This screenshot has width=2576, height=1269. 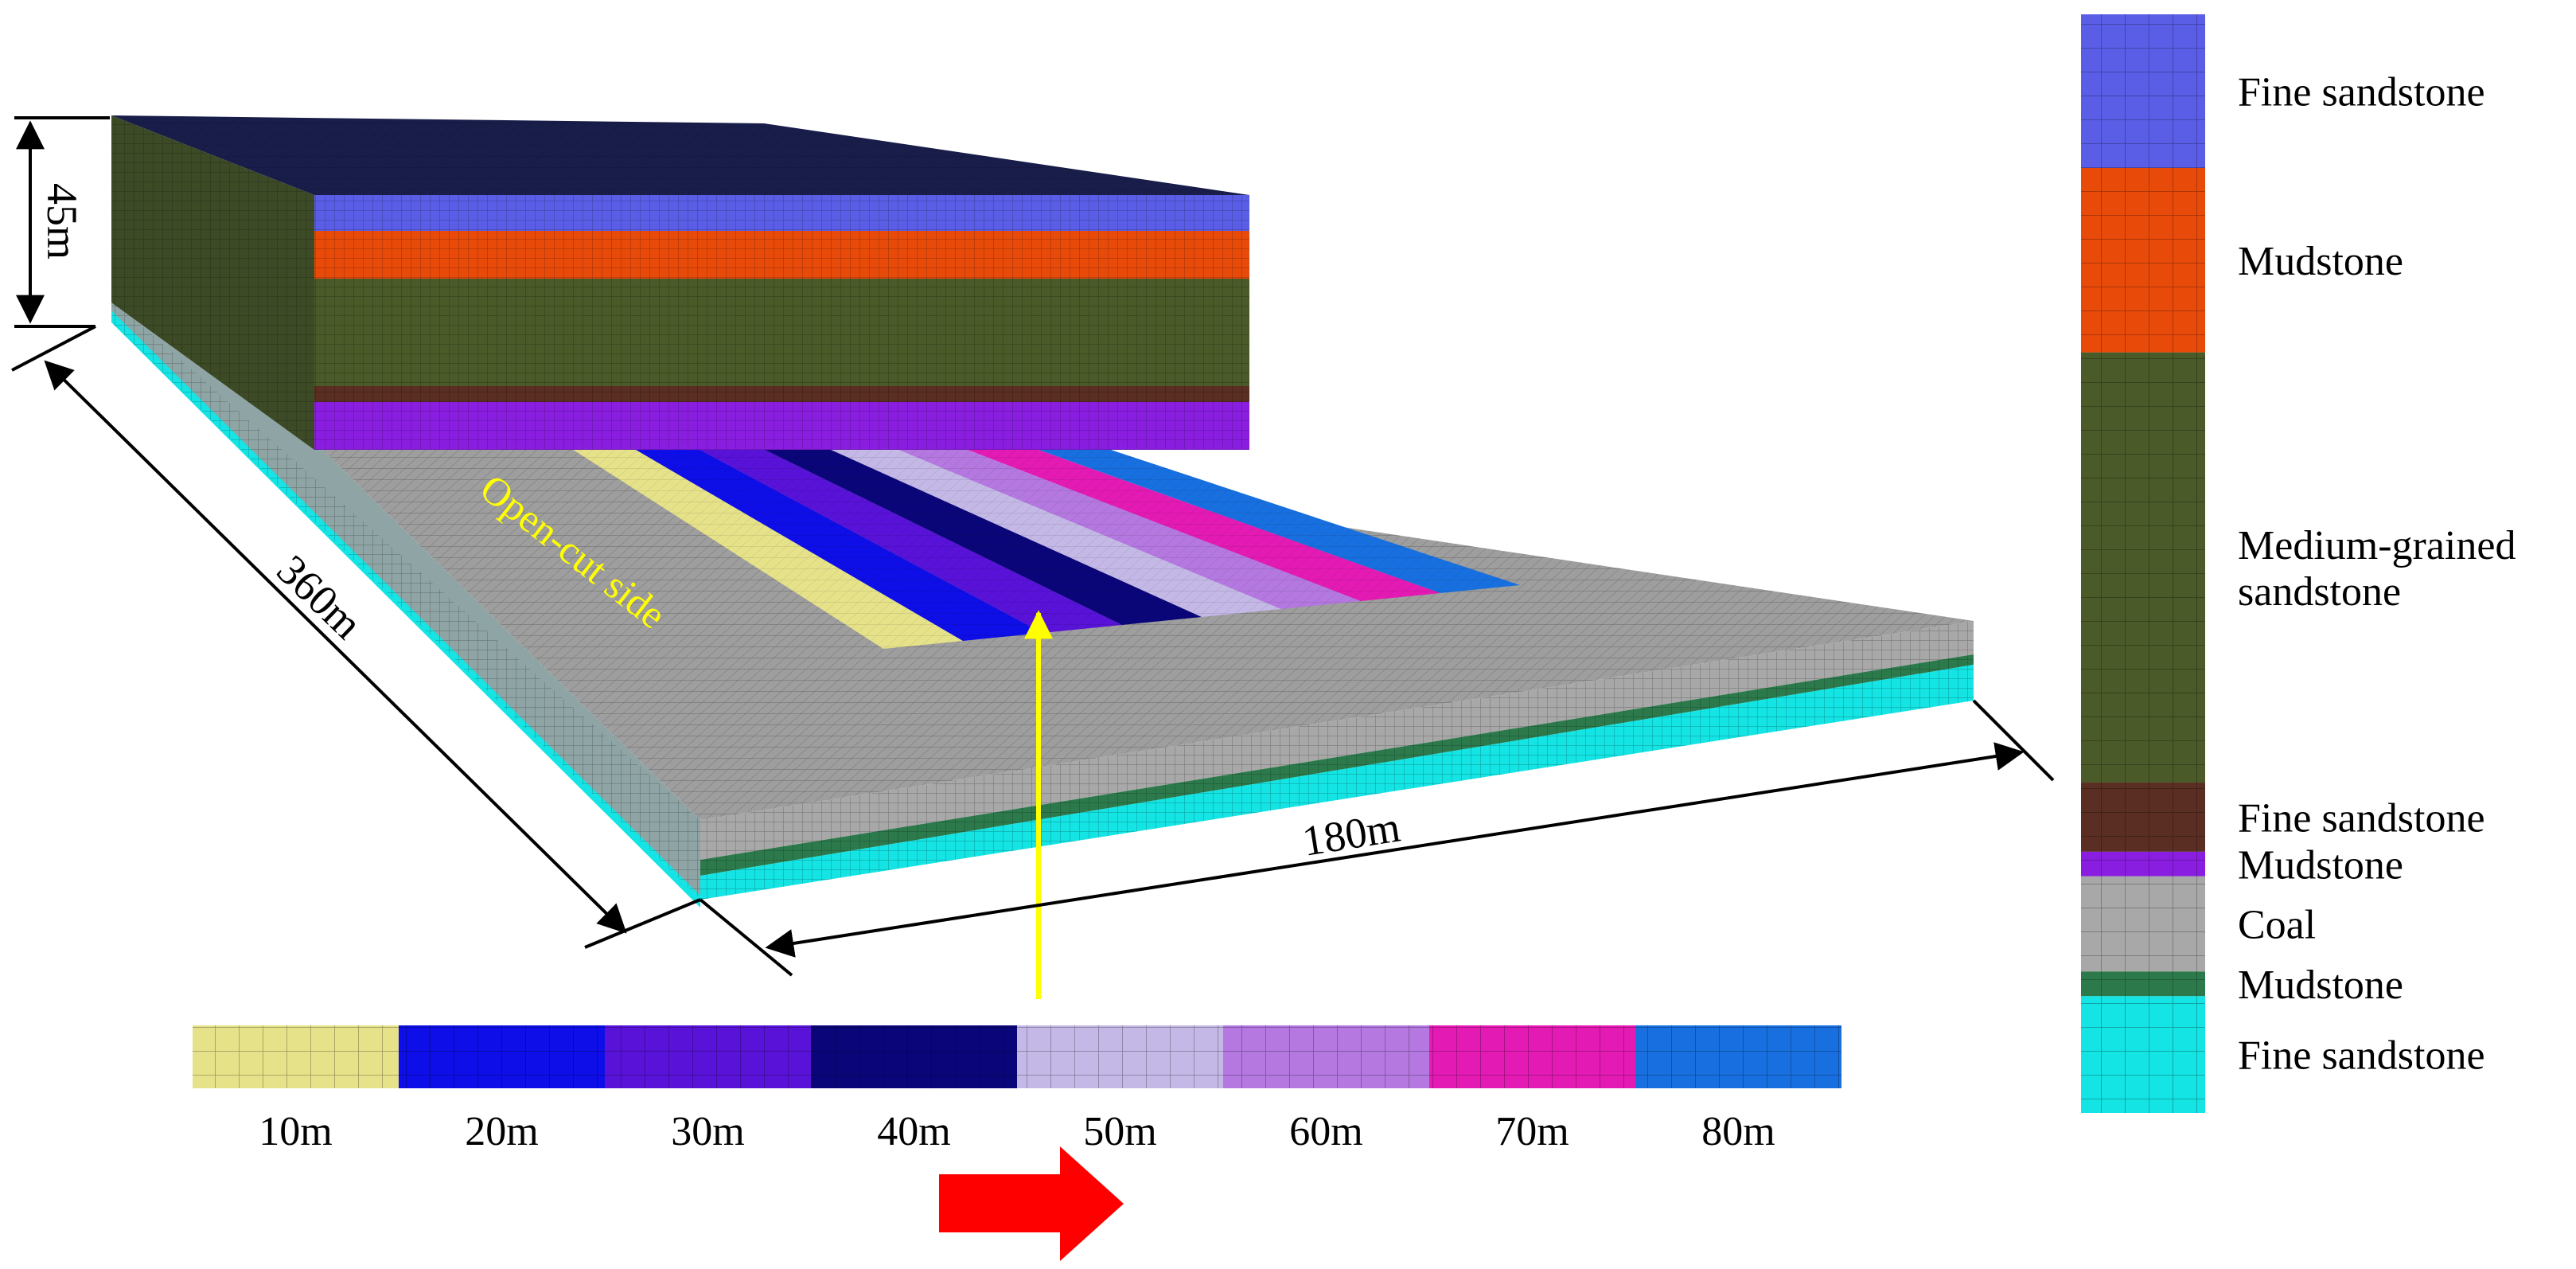 What do you see at coordinates (295, 1132) in the screenshot?
I see `strip-legend-label: 10m` at bounding box center [295, 1132].